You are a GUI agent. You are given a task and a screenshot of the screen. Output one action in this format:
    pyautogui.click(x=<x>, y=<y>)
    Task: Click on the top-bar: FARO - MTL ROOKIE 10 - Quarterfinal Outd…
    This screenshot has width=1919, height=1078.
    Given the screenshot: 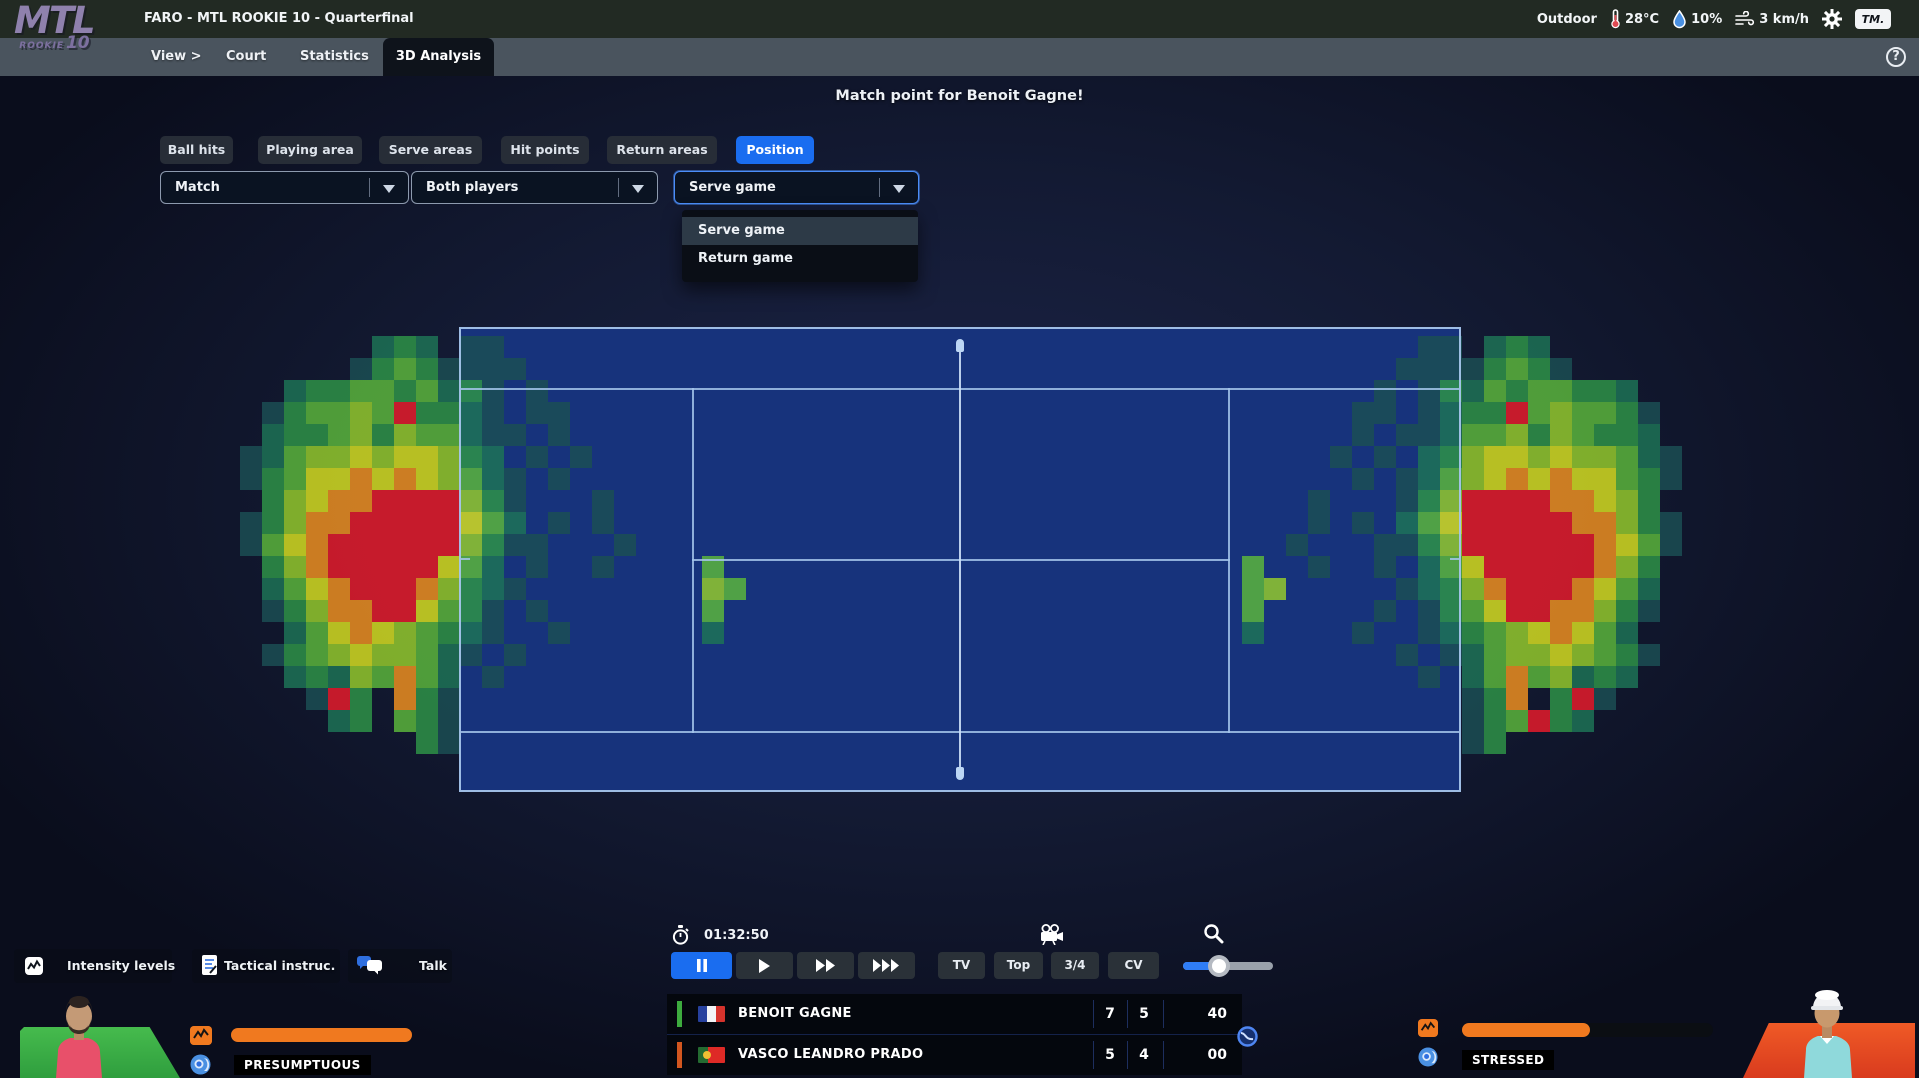 What is the action you would take?
    pyautogui.click(x=959, y=19)
    